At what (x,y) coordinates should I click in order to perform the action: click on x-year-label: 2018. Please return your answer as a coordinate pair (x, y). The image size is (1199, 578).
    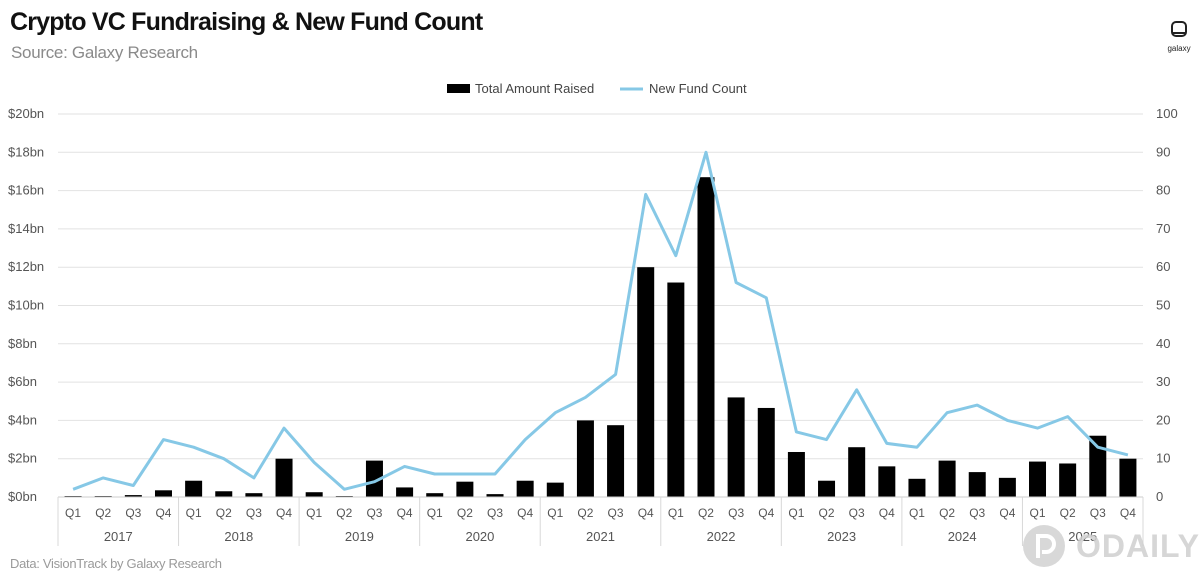
    Looking at the image, I should click on (238, 536).